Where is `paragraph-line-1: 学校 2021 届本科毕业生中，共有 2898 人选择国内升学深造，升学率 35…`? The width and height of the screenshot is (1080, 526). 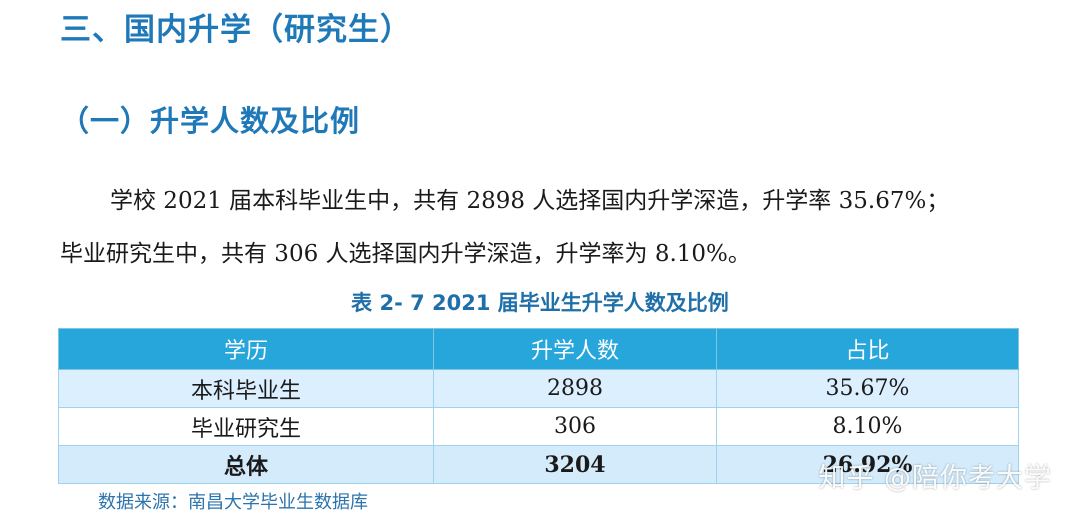 paragraph-line-1: 学校 2021 届本科毕业生中，共有 2898 人选择国内升学深造，升学率 35… is located at coordinates (530, 201).